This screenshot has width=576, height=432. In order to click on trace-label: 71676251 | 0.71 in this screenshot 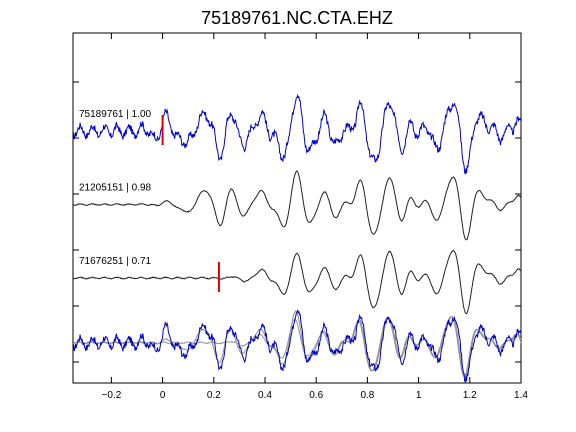, I will do `click(115, 261)`.